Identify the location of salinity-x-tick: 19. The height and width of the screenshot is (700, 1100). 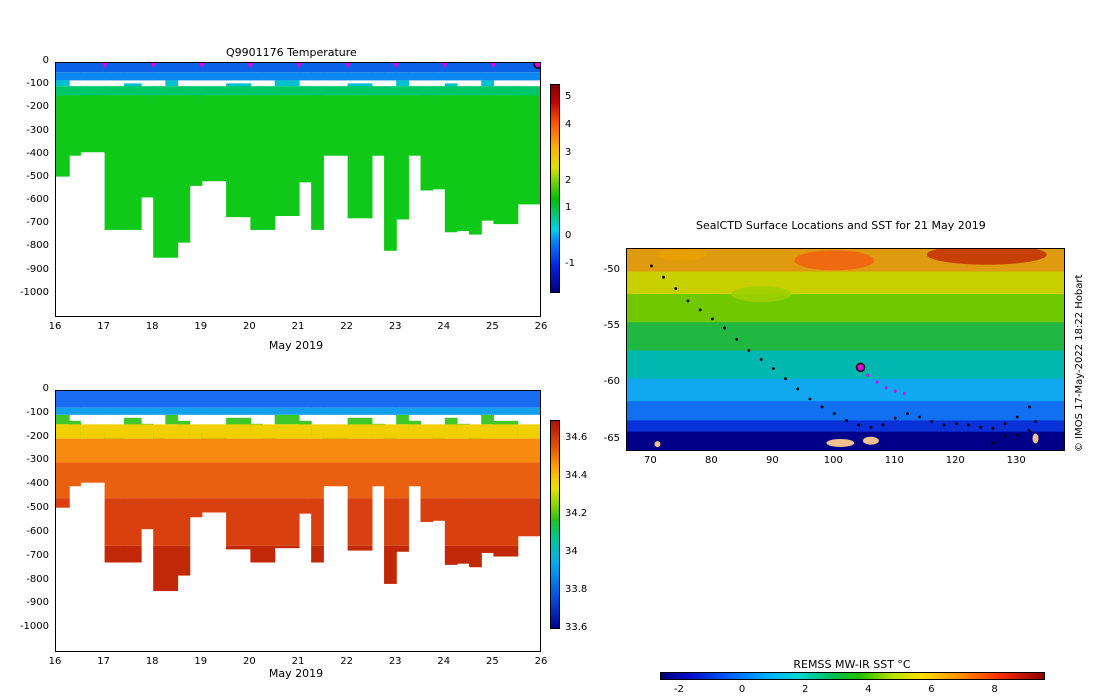
(201, 661).